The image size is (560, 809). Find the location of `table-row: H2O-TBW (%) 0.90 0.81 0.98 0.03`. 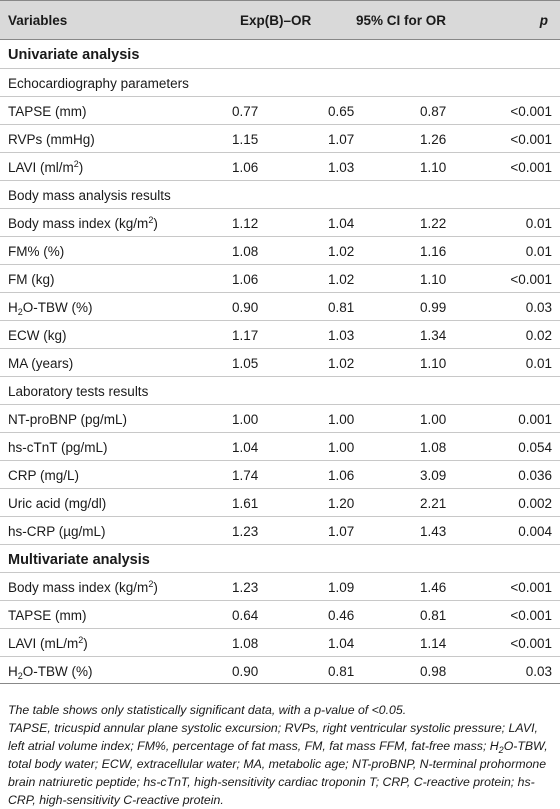

table-row: H2O-TBW (%) 0.90 0.81 0.98 0.03 is located at coordinates (280, 670).